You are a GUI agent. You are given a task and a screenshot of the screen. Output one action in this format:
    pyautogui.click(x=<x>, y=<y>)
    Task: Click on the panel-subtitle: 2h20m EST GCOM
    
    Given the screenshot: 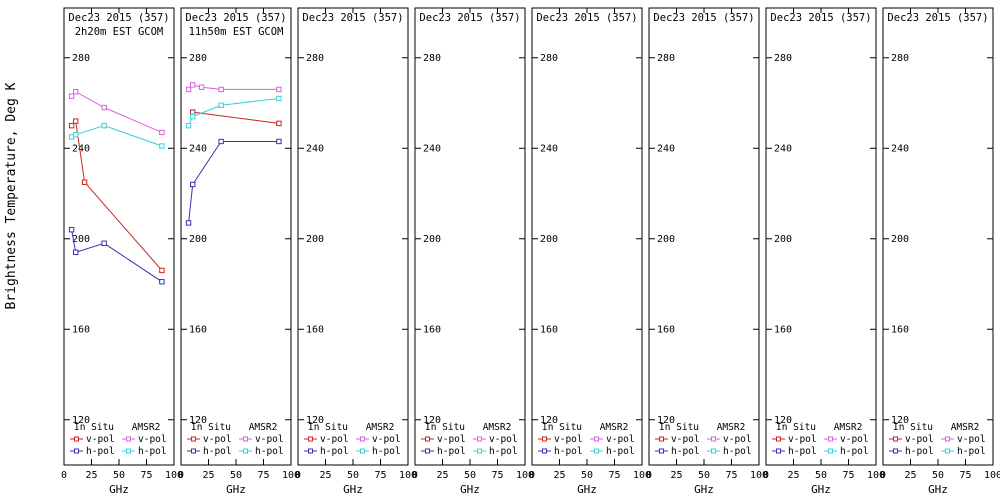 What is the action you would take?
    pyautogui.click(x=119, y=32)
    